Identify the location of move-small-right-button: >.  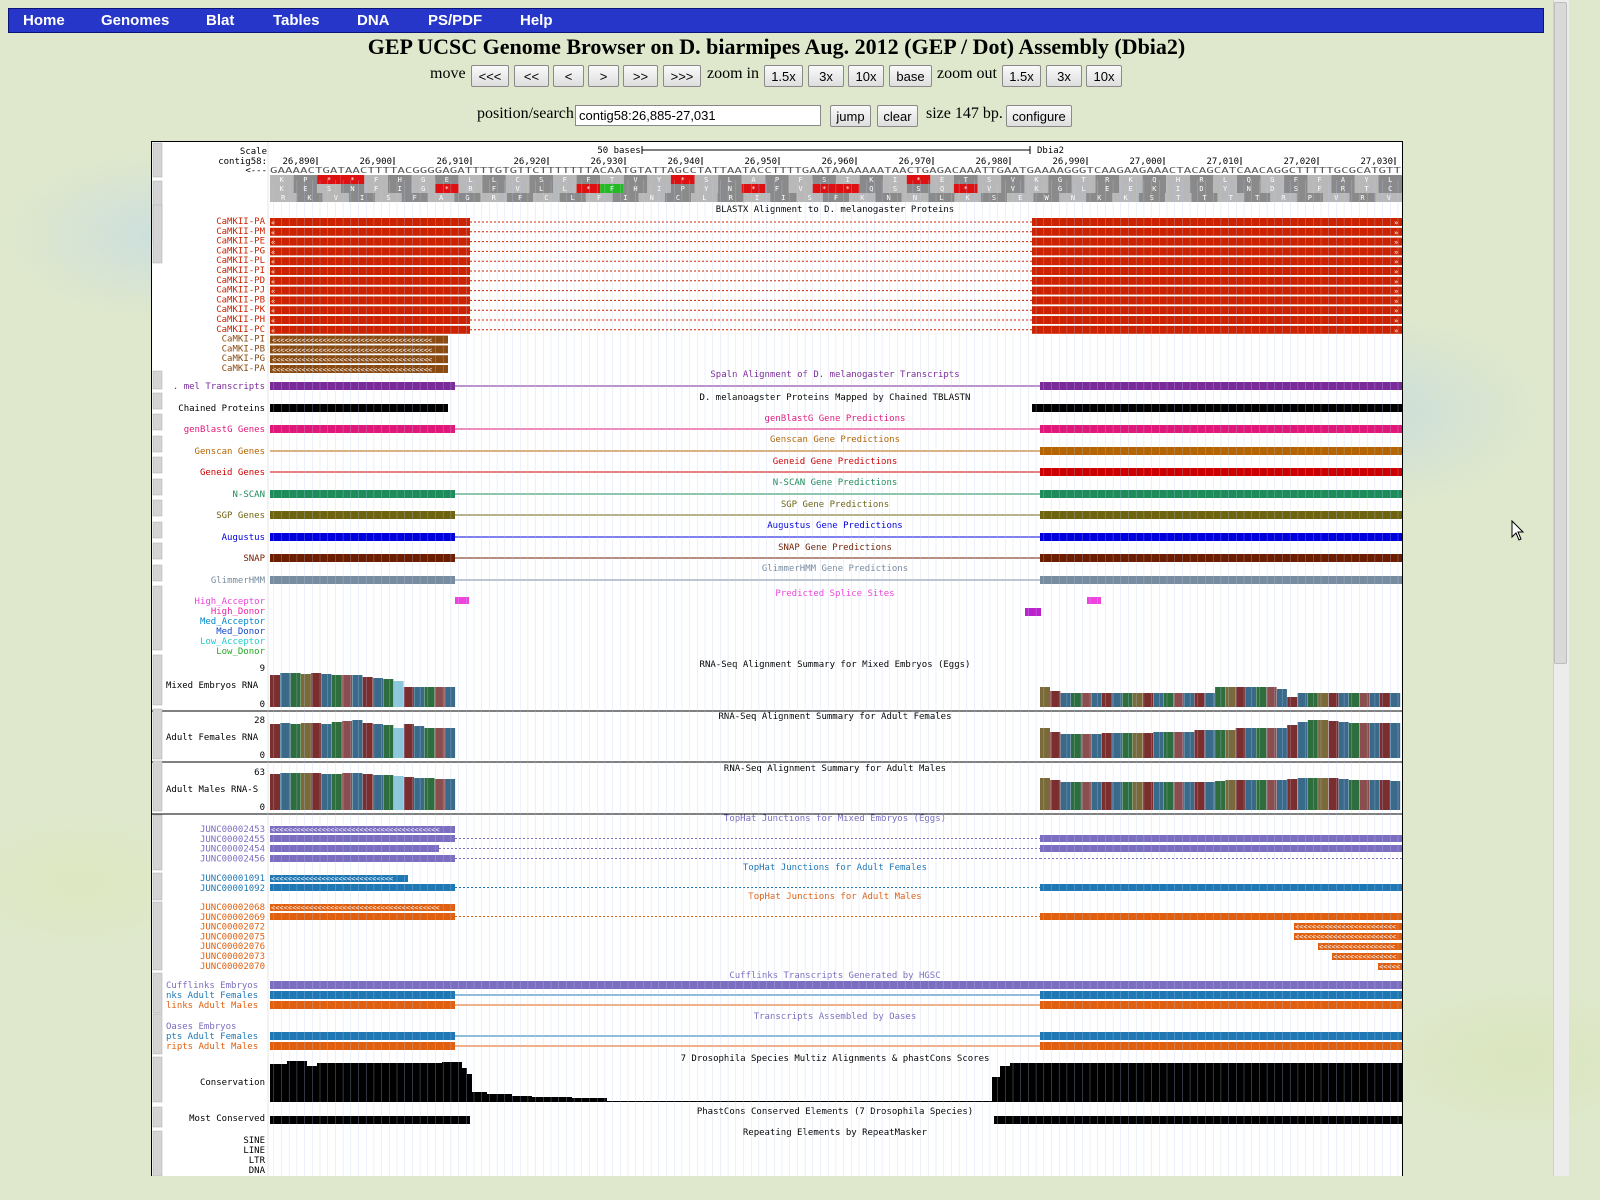
(603, 76).